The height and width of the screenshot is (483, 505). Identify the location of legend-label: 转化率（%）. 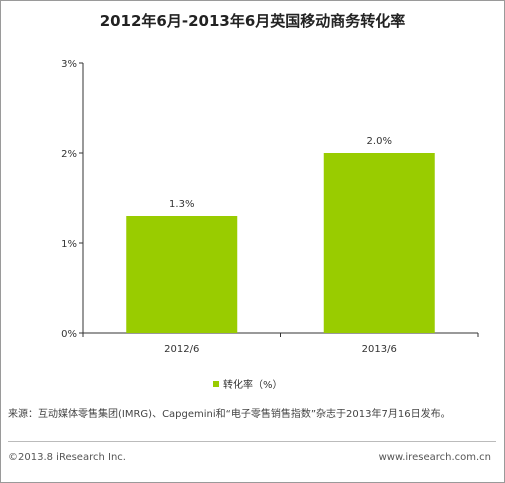
(253, 385).